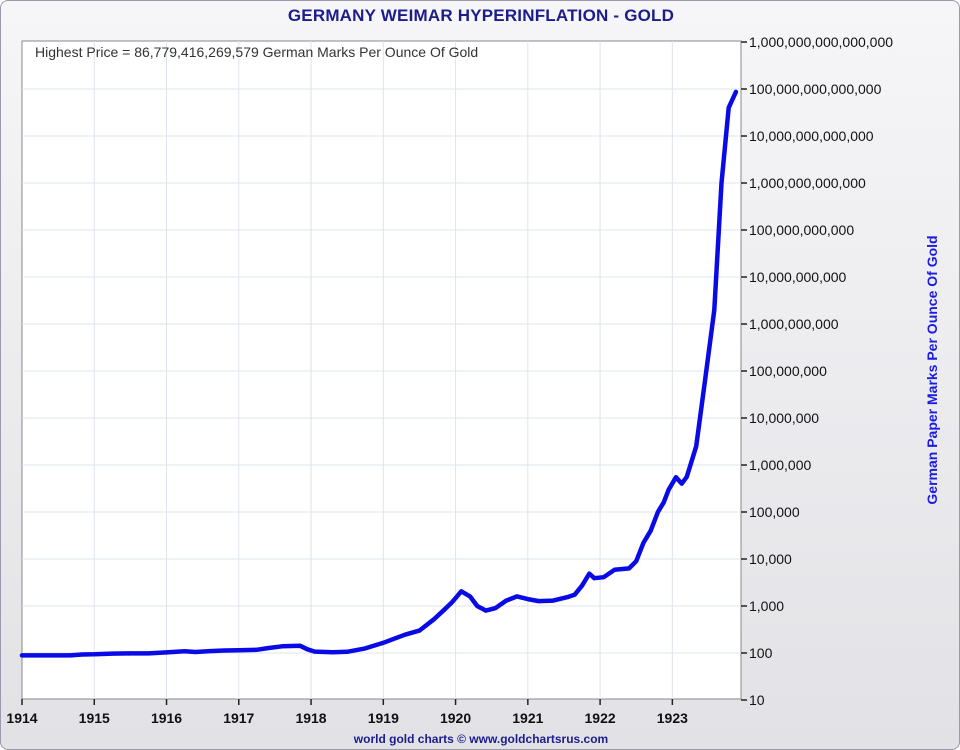  What do you see at coordinates (757, 700) in the screenshot?
I see `y-tick-label: 10` at bounding box center [757, 700].